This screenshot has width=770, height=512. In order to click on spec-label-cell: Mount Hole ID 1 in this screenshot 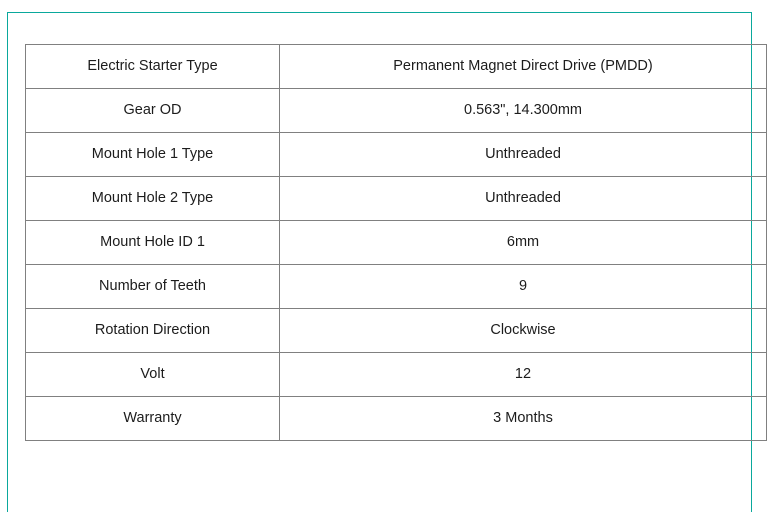, I will do `click(152, 242)`.